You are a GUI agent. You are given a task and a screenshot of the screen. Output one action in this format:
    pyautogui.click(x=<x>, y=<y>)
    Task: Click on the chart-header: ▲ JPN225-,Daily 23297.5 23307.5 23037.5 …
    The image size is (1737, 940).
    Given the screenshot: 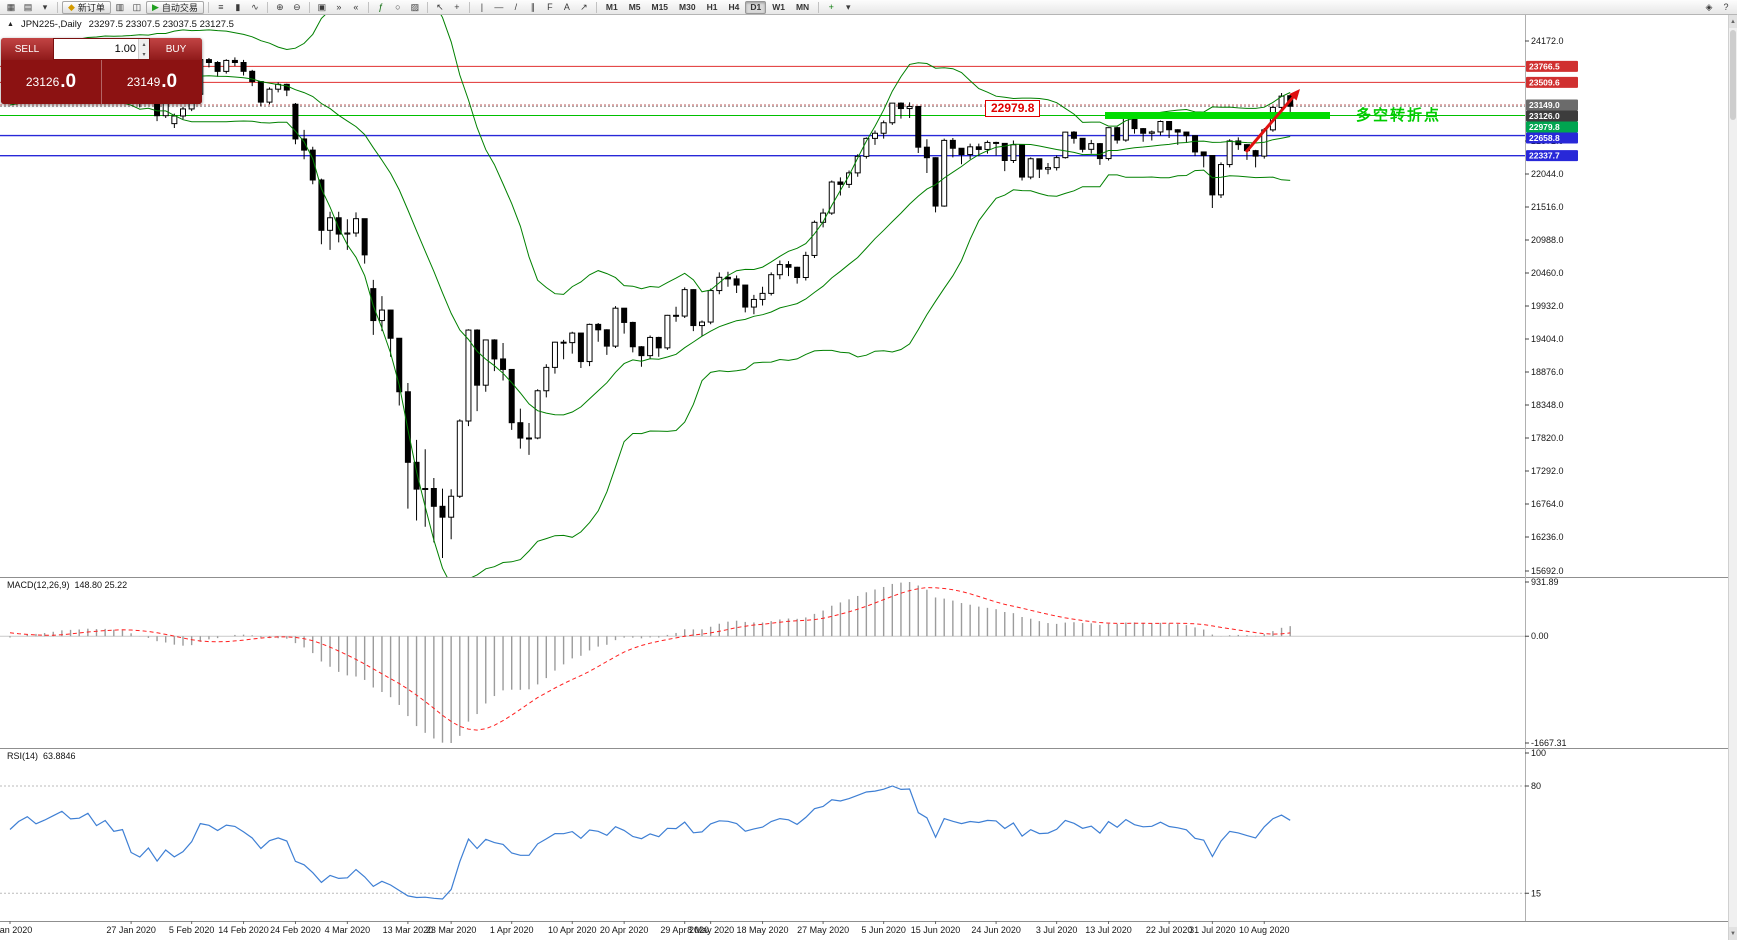 What is the action you would take?
    pyautogui.click(x=120, y=24)
    